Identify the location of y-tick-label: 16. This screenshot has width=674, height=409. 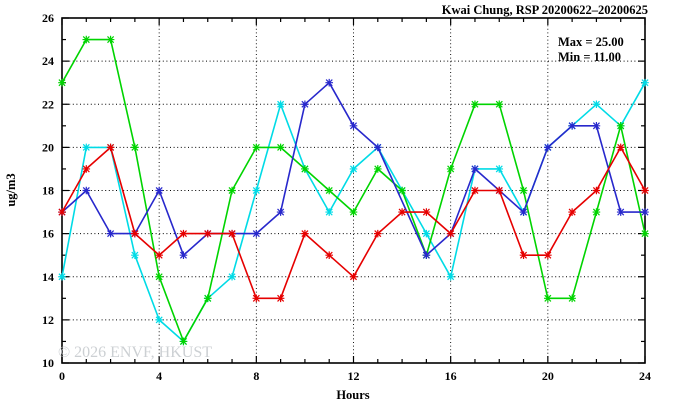
(48, 234).